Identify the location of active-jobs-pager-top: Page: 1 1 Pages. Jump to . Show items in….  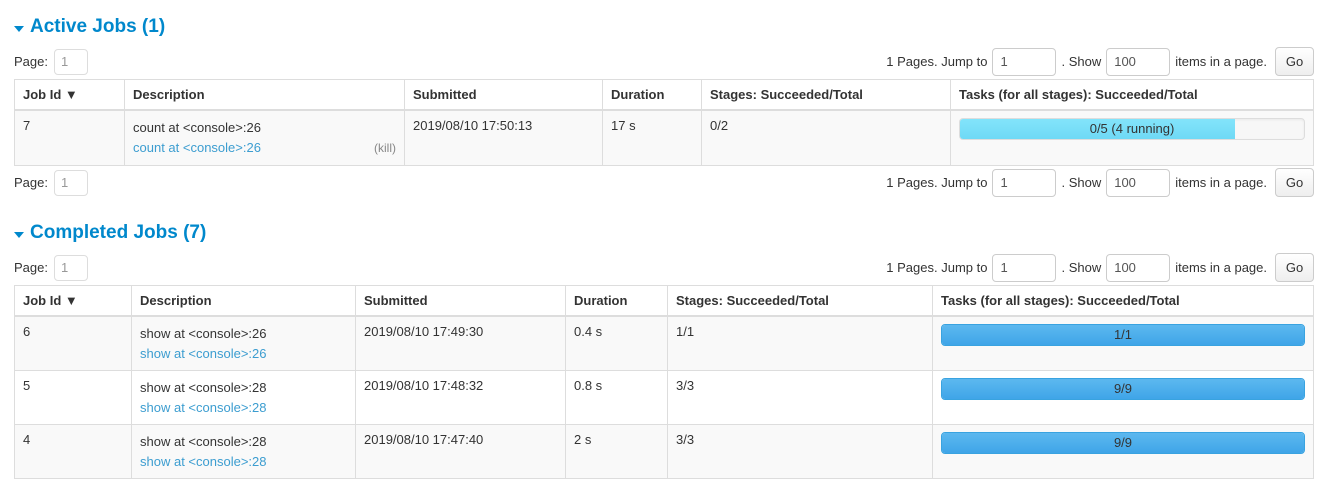
(664, 62).